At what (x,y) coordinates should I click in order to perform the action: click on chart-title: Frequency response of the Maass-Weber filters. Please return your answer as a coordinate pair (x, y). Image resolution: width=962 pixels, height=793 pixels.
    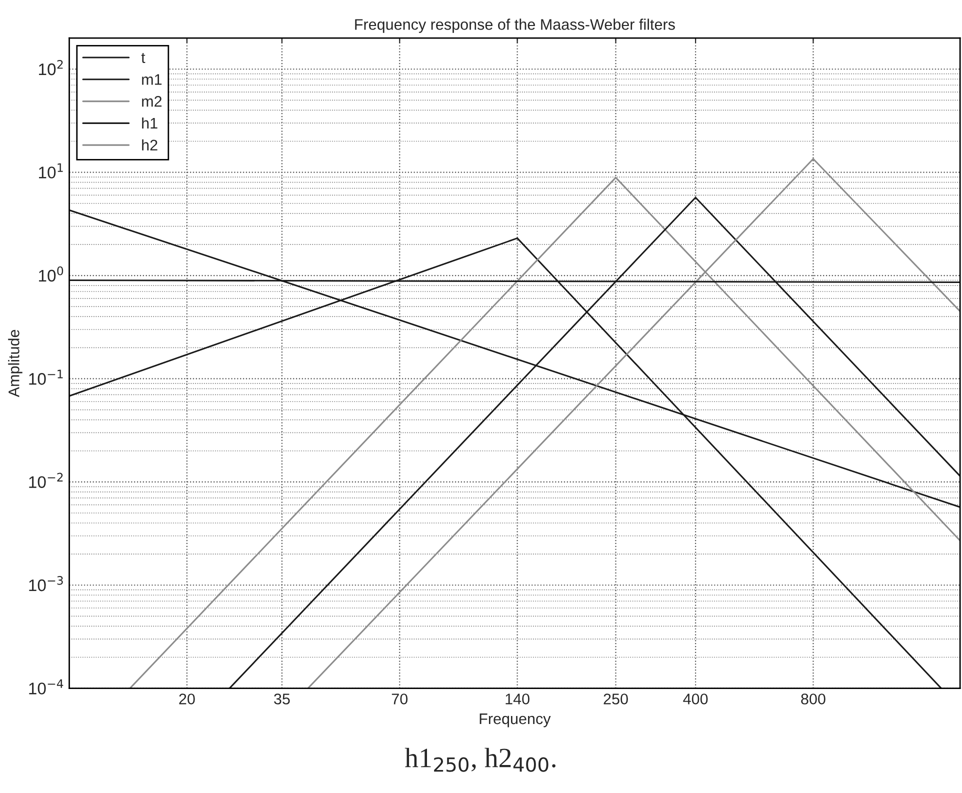
    Looking at the image, I should click on (515, 25).